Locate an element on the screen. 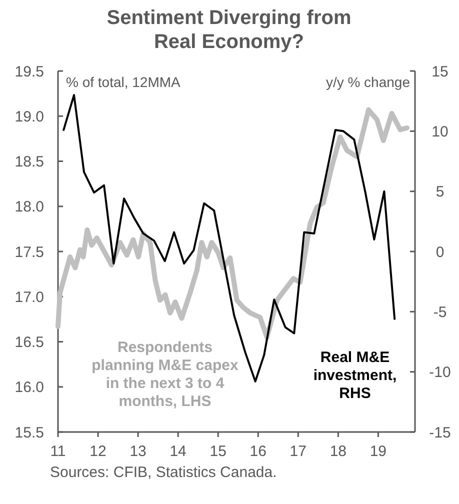 The width and height of the screenshot is (459, 504). x-tick-label: 17 is located at coordinates (298, 451).